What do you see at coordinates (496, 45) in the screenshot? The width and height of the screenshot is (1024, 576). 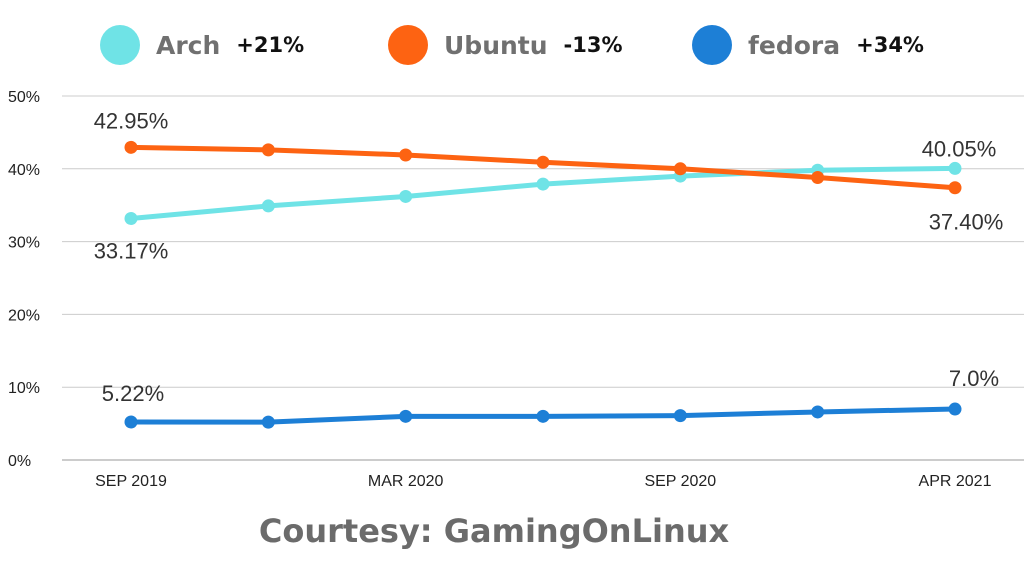 I see `legend-label-ubuntu: Ubuntu` at bounding box center [496, 45].